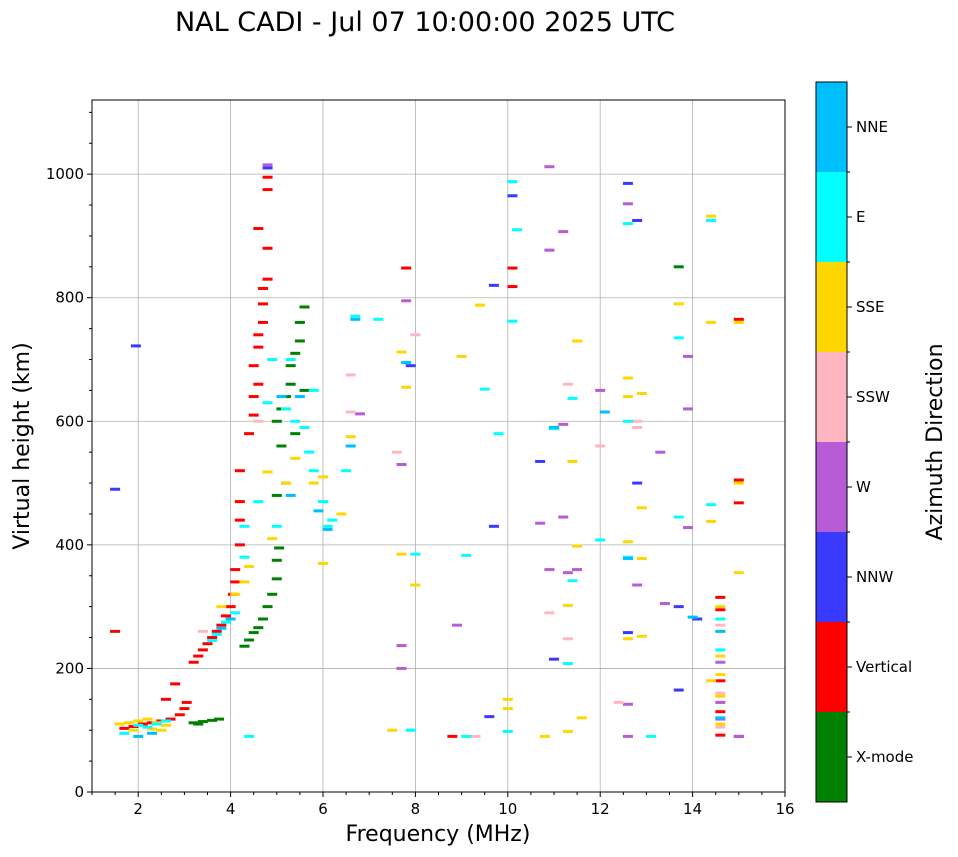  I want to click on colorbar-tick-label: X-mode, so click(884, 757).